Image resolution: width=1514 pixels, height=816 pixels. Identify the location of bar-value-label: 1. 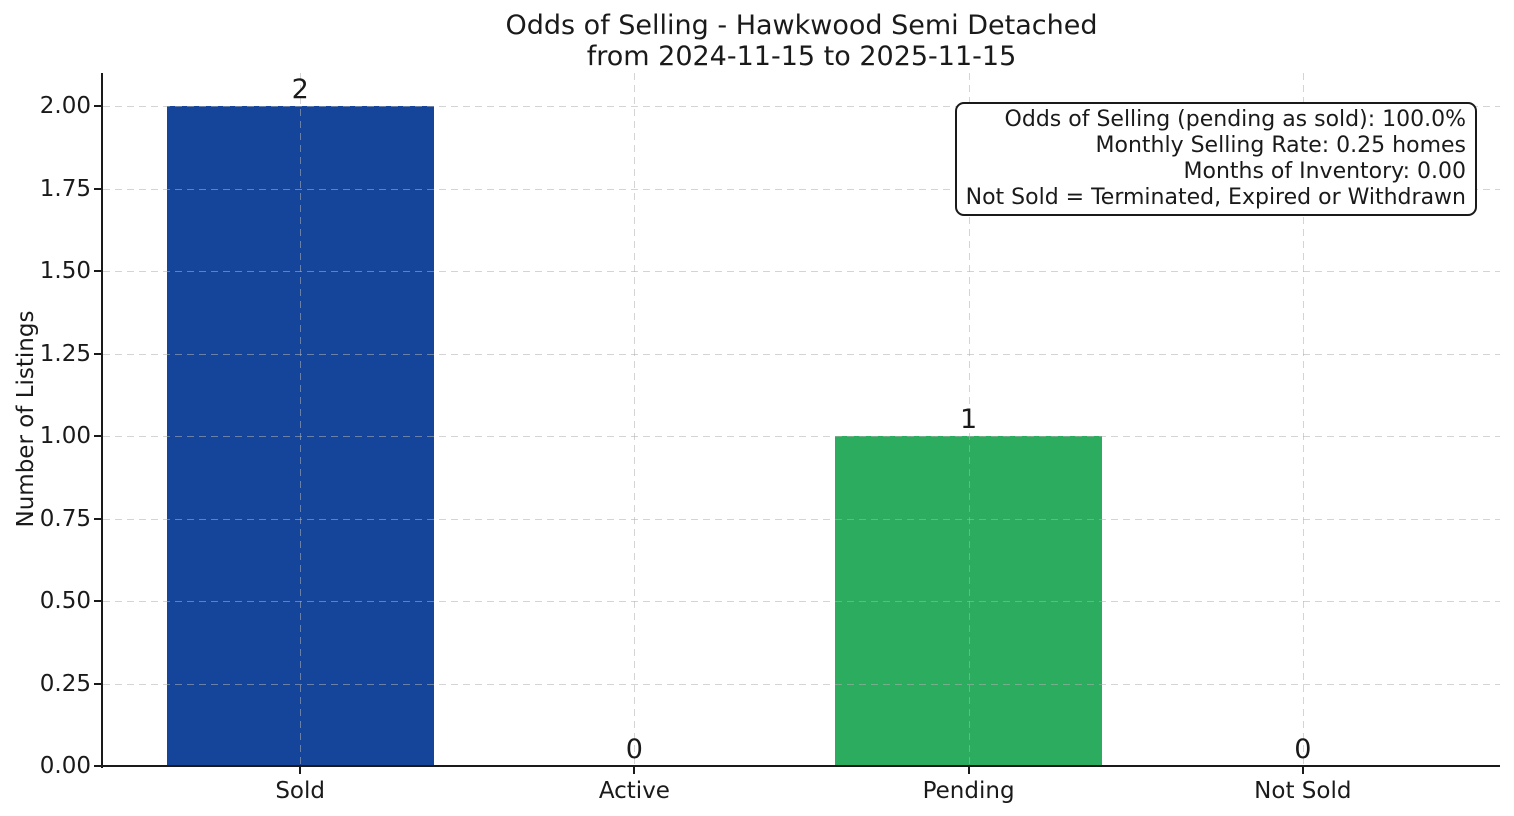
(969, 419).